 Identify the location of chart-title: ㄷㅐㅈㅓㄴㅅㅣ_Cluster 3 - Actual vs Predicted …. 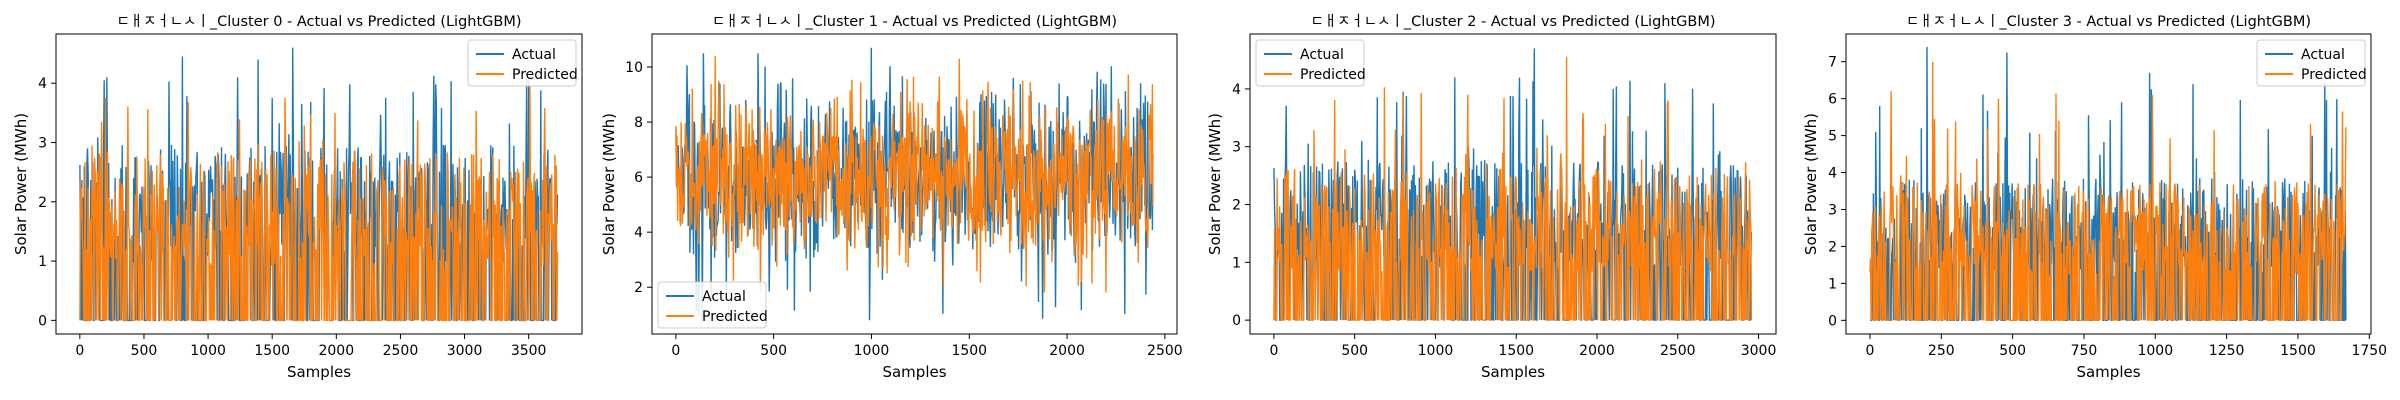
(2108, 21).